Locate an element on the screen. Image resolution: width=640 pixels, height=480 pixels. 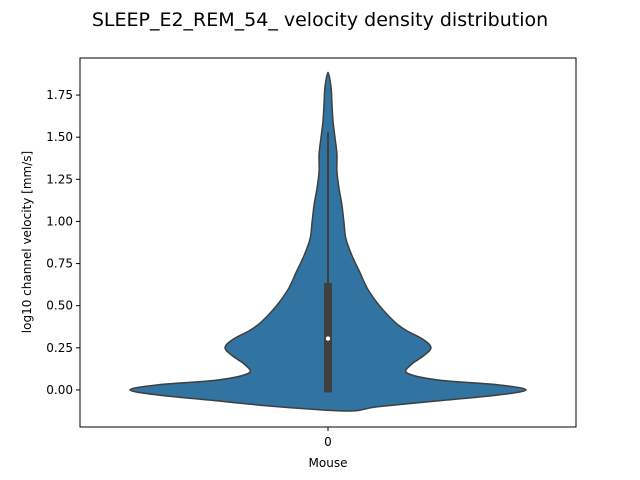
x-axis-label: Mouse is located at coordinates (328, 463).